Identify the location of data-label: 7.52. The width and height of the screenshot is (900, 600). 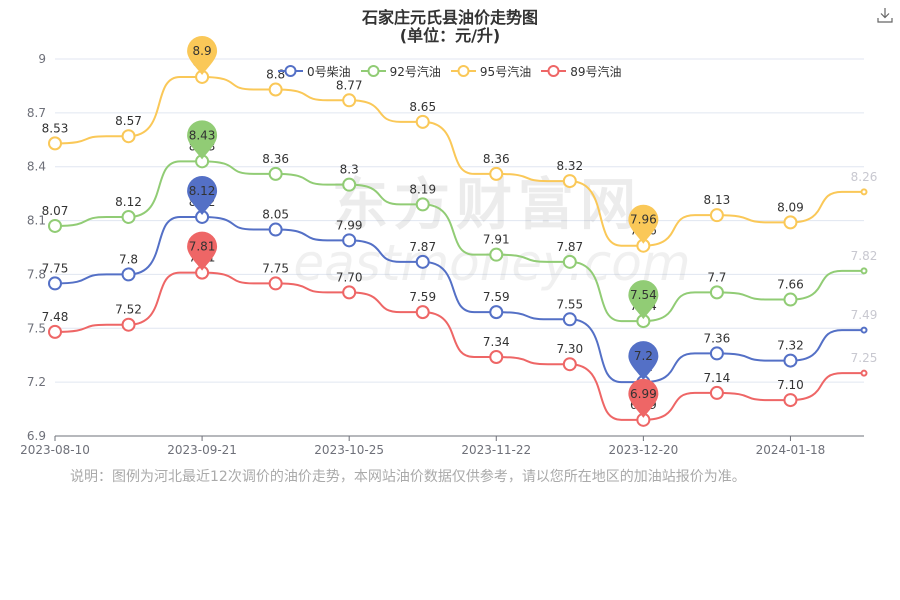
(128, 310).